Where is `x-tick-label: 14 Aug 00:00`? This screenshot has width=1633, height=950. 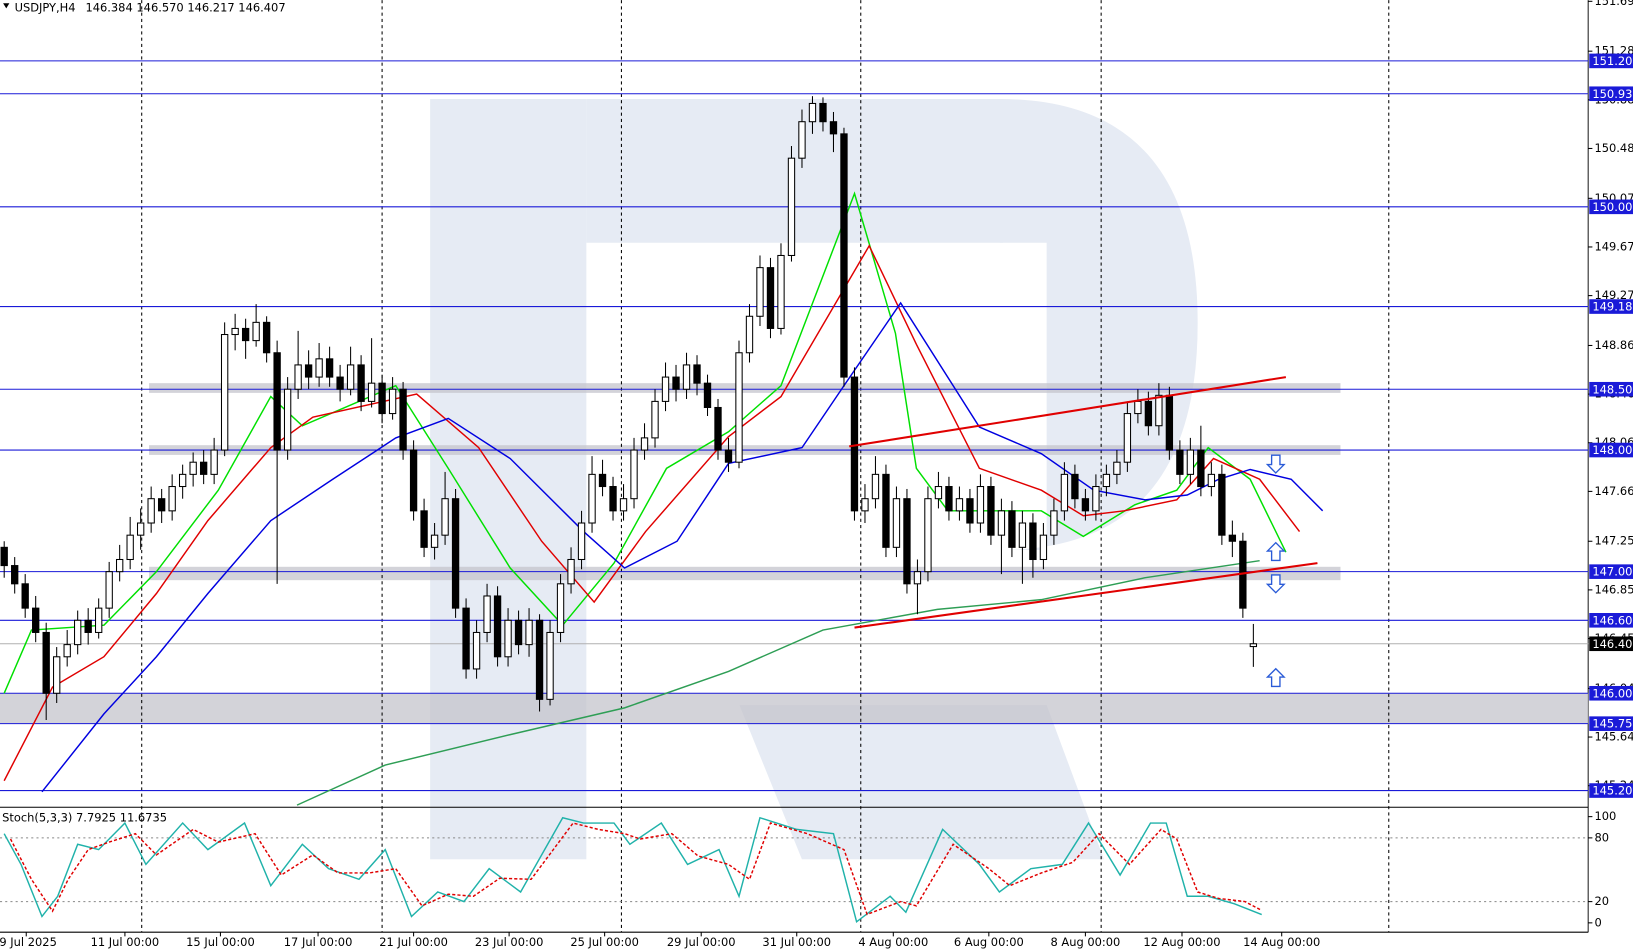
x-tick-label: 14 Aug 00:00 is located at coordinates (1281, 942).